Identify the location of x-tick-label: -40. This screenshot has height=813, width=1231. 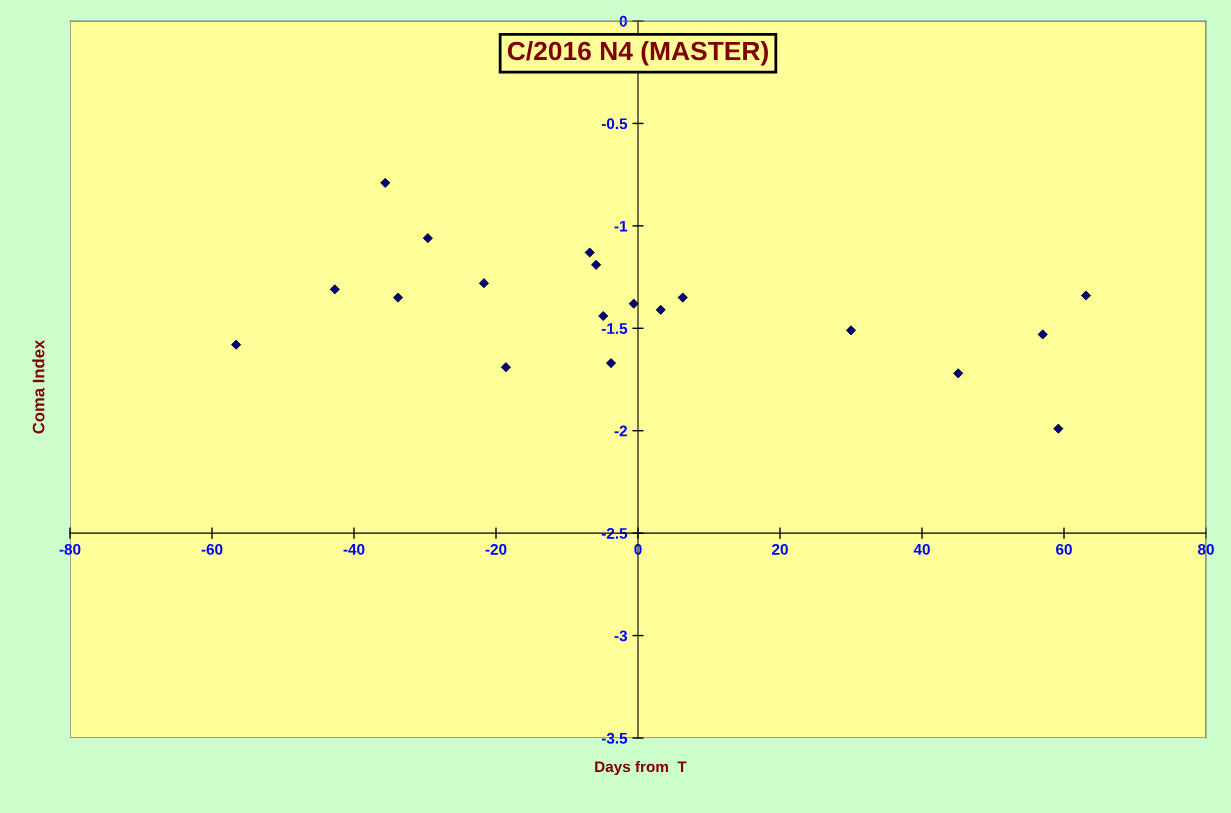
(354, 549).